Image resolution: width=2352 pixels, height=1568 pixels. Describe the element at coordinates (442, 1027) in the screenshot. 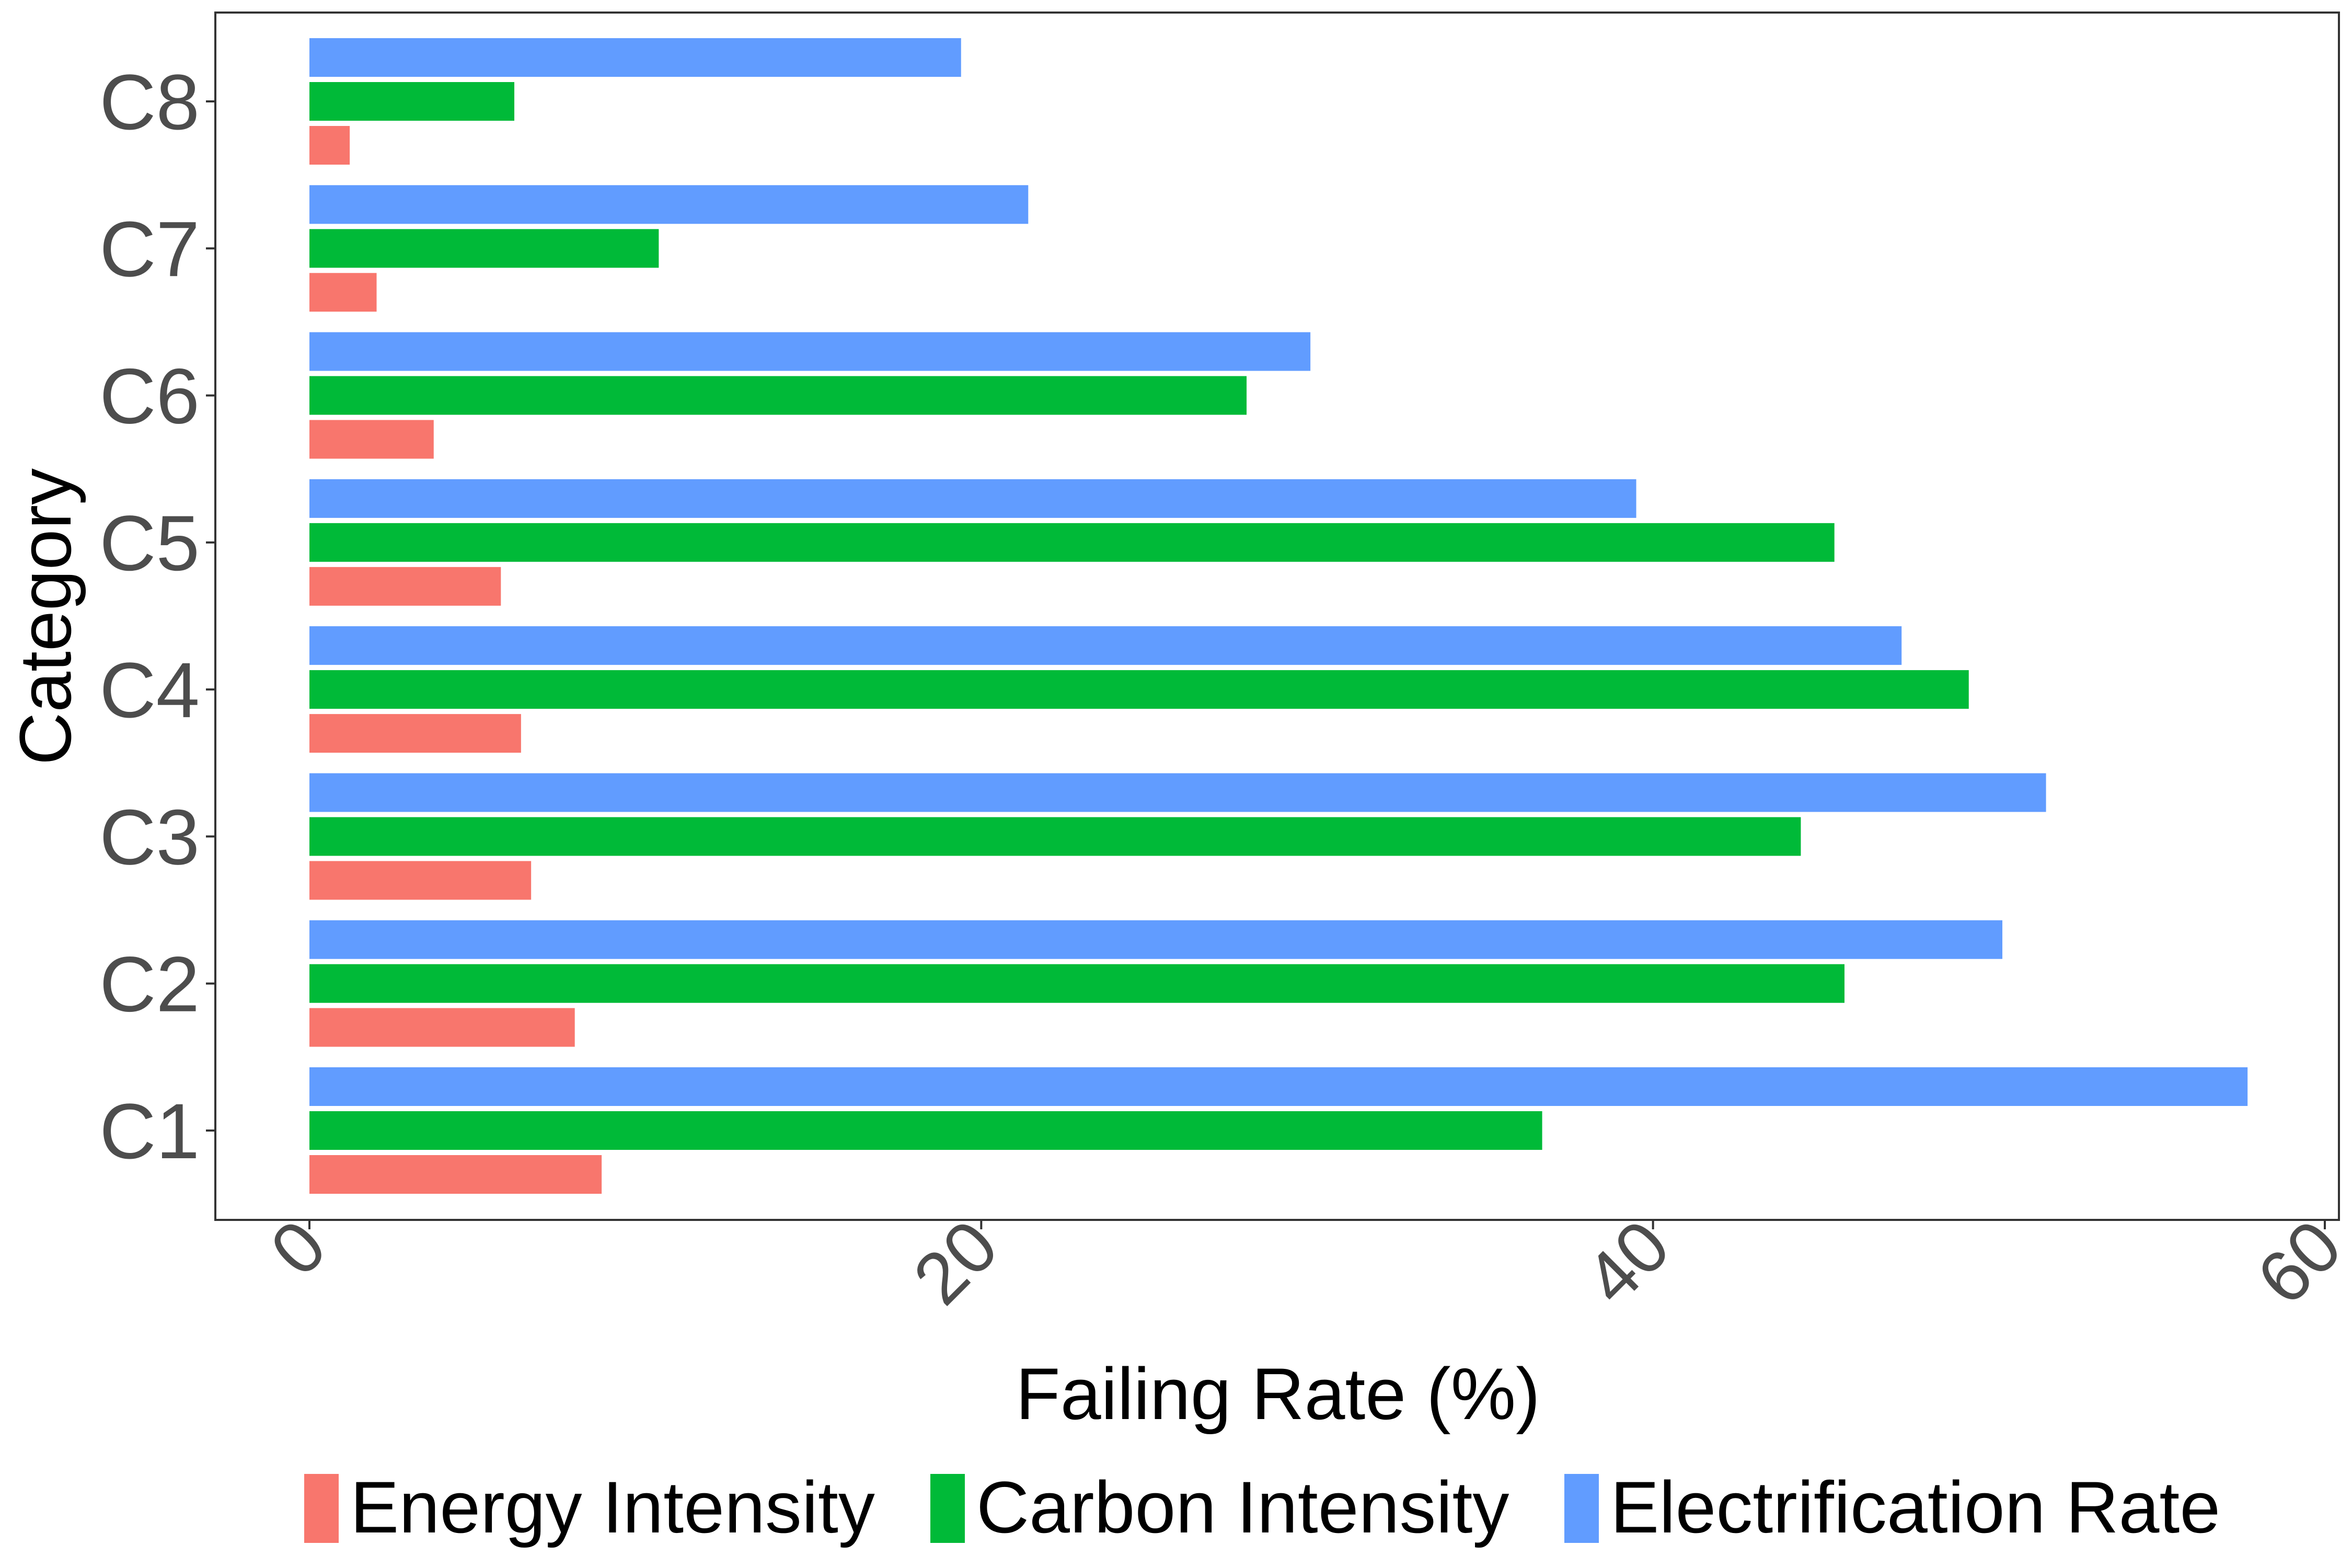

I see `bar-energy-intensity-c2` at that location.